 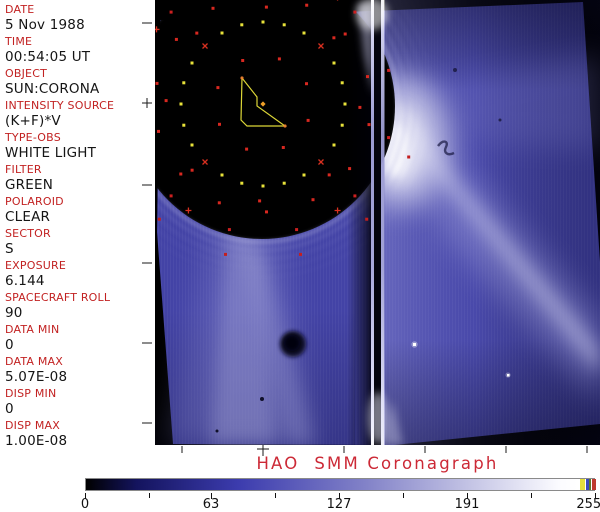 What do you see at coordinates (77, 435) in the screenshot?
I see `metadata-entry-disp-max: DISP MAX 1.00E-08` at bounding box center [77, 435].